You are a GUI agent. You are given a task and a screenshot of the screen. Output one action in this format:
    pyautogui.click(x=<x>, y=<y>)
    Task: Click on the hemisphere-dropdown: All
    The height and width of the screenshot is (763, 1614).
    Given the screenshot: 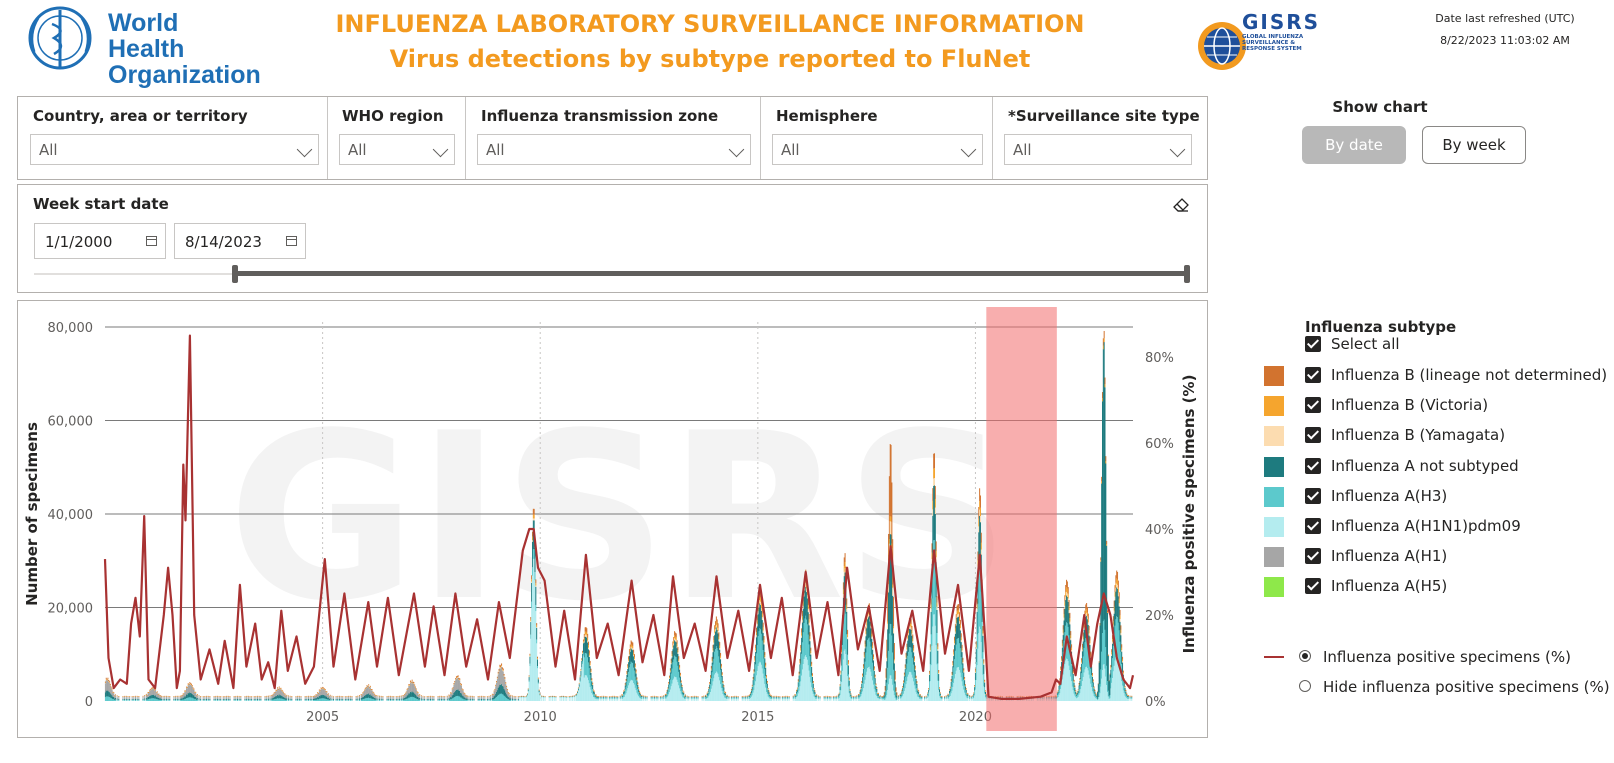 What is the action you would take?
    pyautogui.click(x=877, y=149)
    